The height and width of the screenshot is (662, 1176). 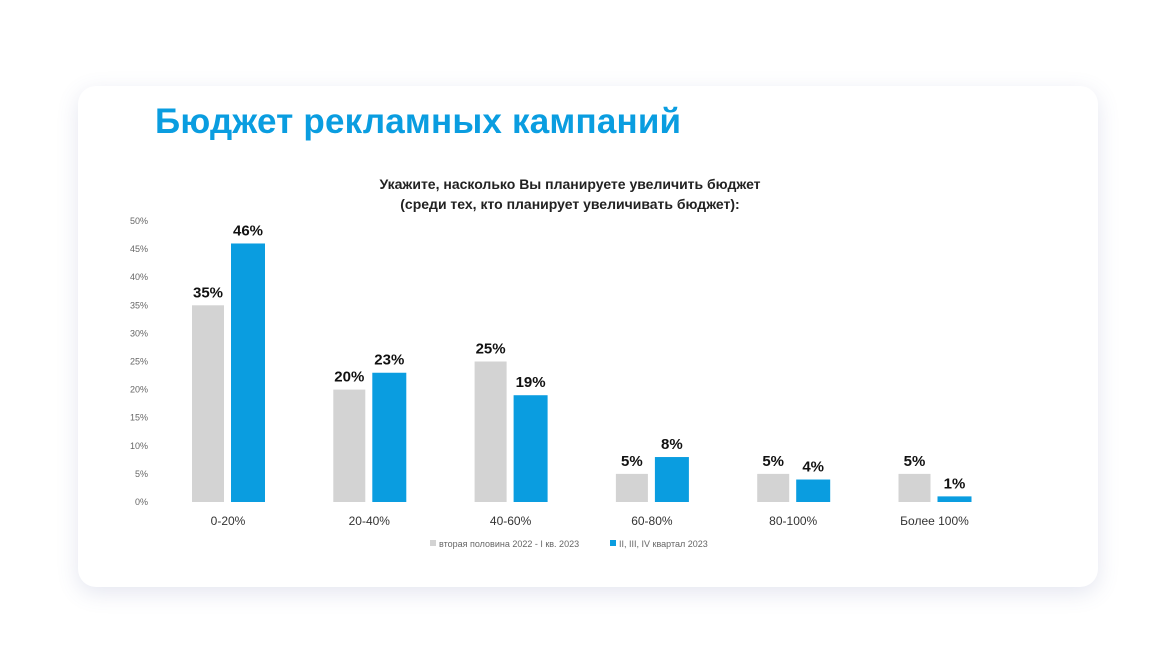 What do you see at coordinates (663, 544) in the screenshot?
I see `legend-label: II, III, IV квартал 2023` at bounding box center [663, 544].